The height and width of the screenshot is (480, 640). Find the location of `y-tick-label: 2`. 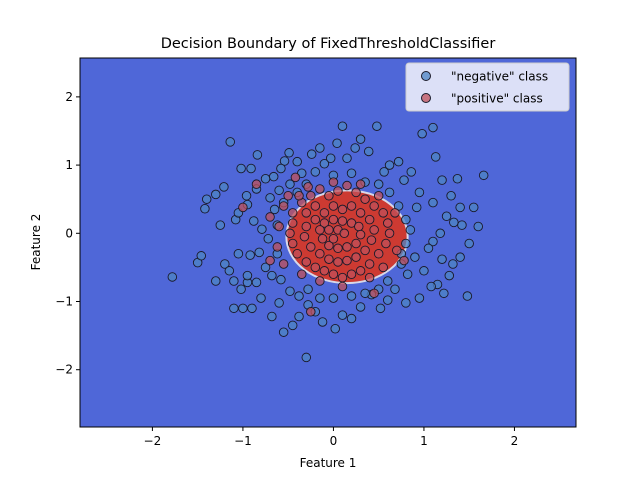

y-tick-label: 2 is located at coordinates (69, 97).